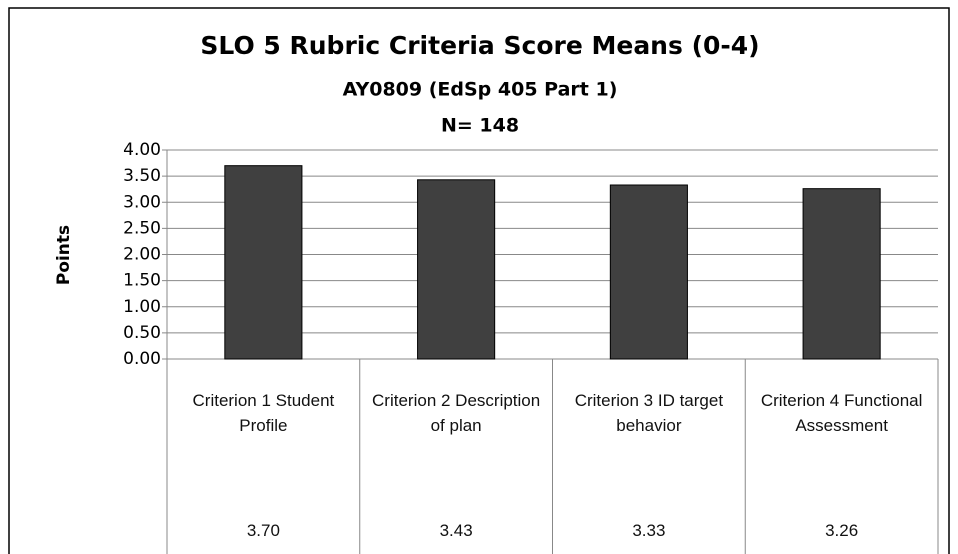 This screenshot has height=554, width=958. What do you see at coordinates (456, 413) in the screenshot?
I see `category-label: Criterion 2 Description of plan` at bounding box center [456, 413].